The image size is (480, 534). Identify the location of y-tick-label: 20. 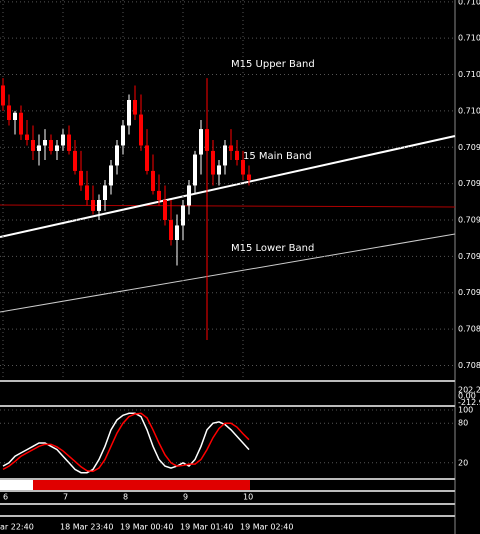
(463, 462).